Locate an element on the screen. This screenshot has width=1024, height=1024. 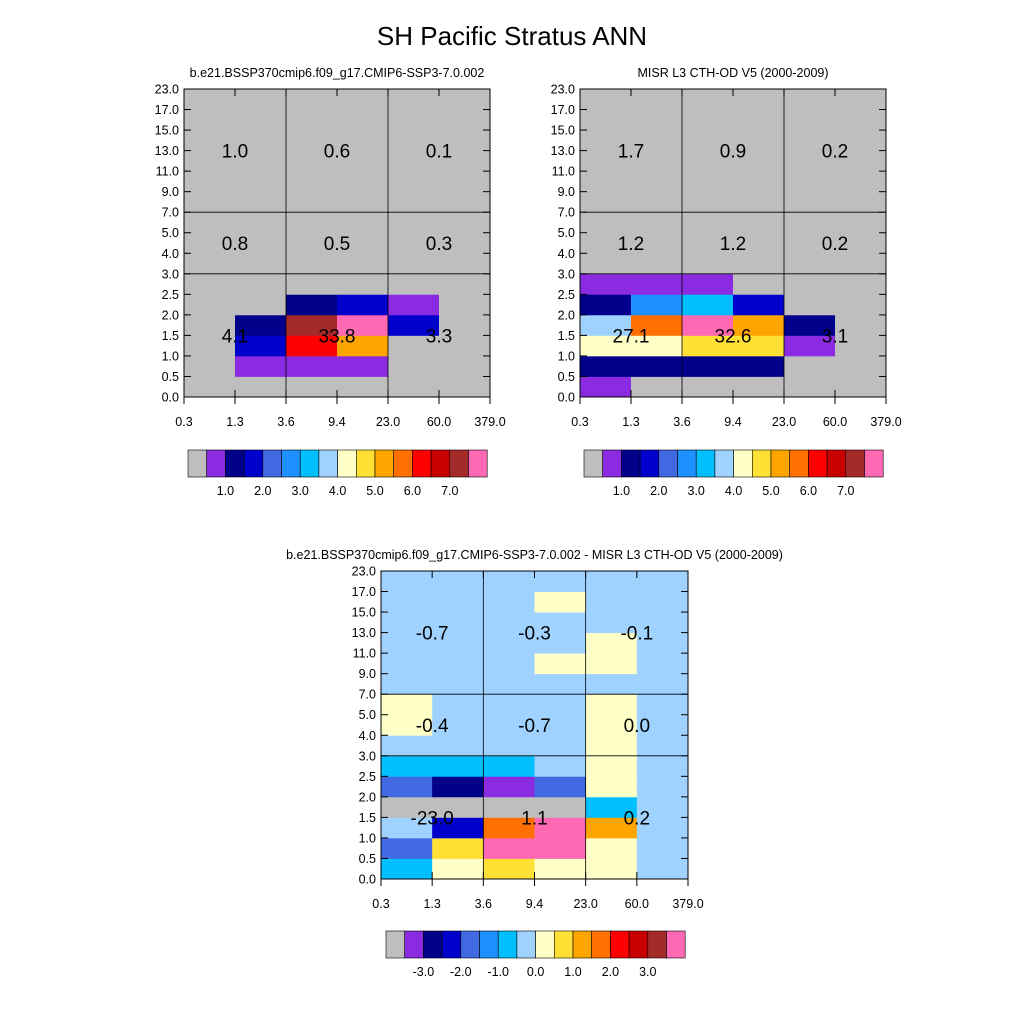
y-tick-label: 2.5 is located at coordinates (367, 777).